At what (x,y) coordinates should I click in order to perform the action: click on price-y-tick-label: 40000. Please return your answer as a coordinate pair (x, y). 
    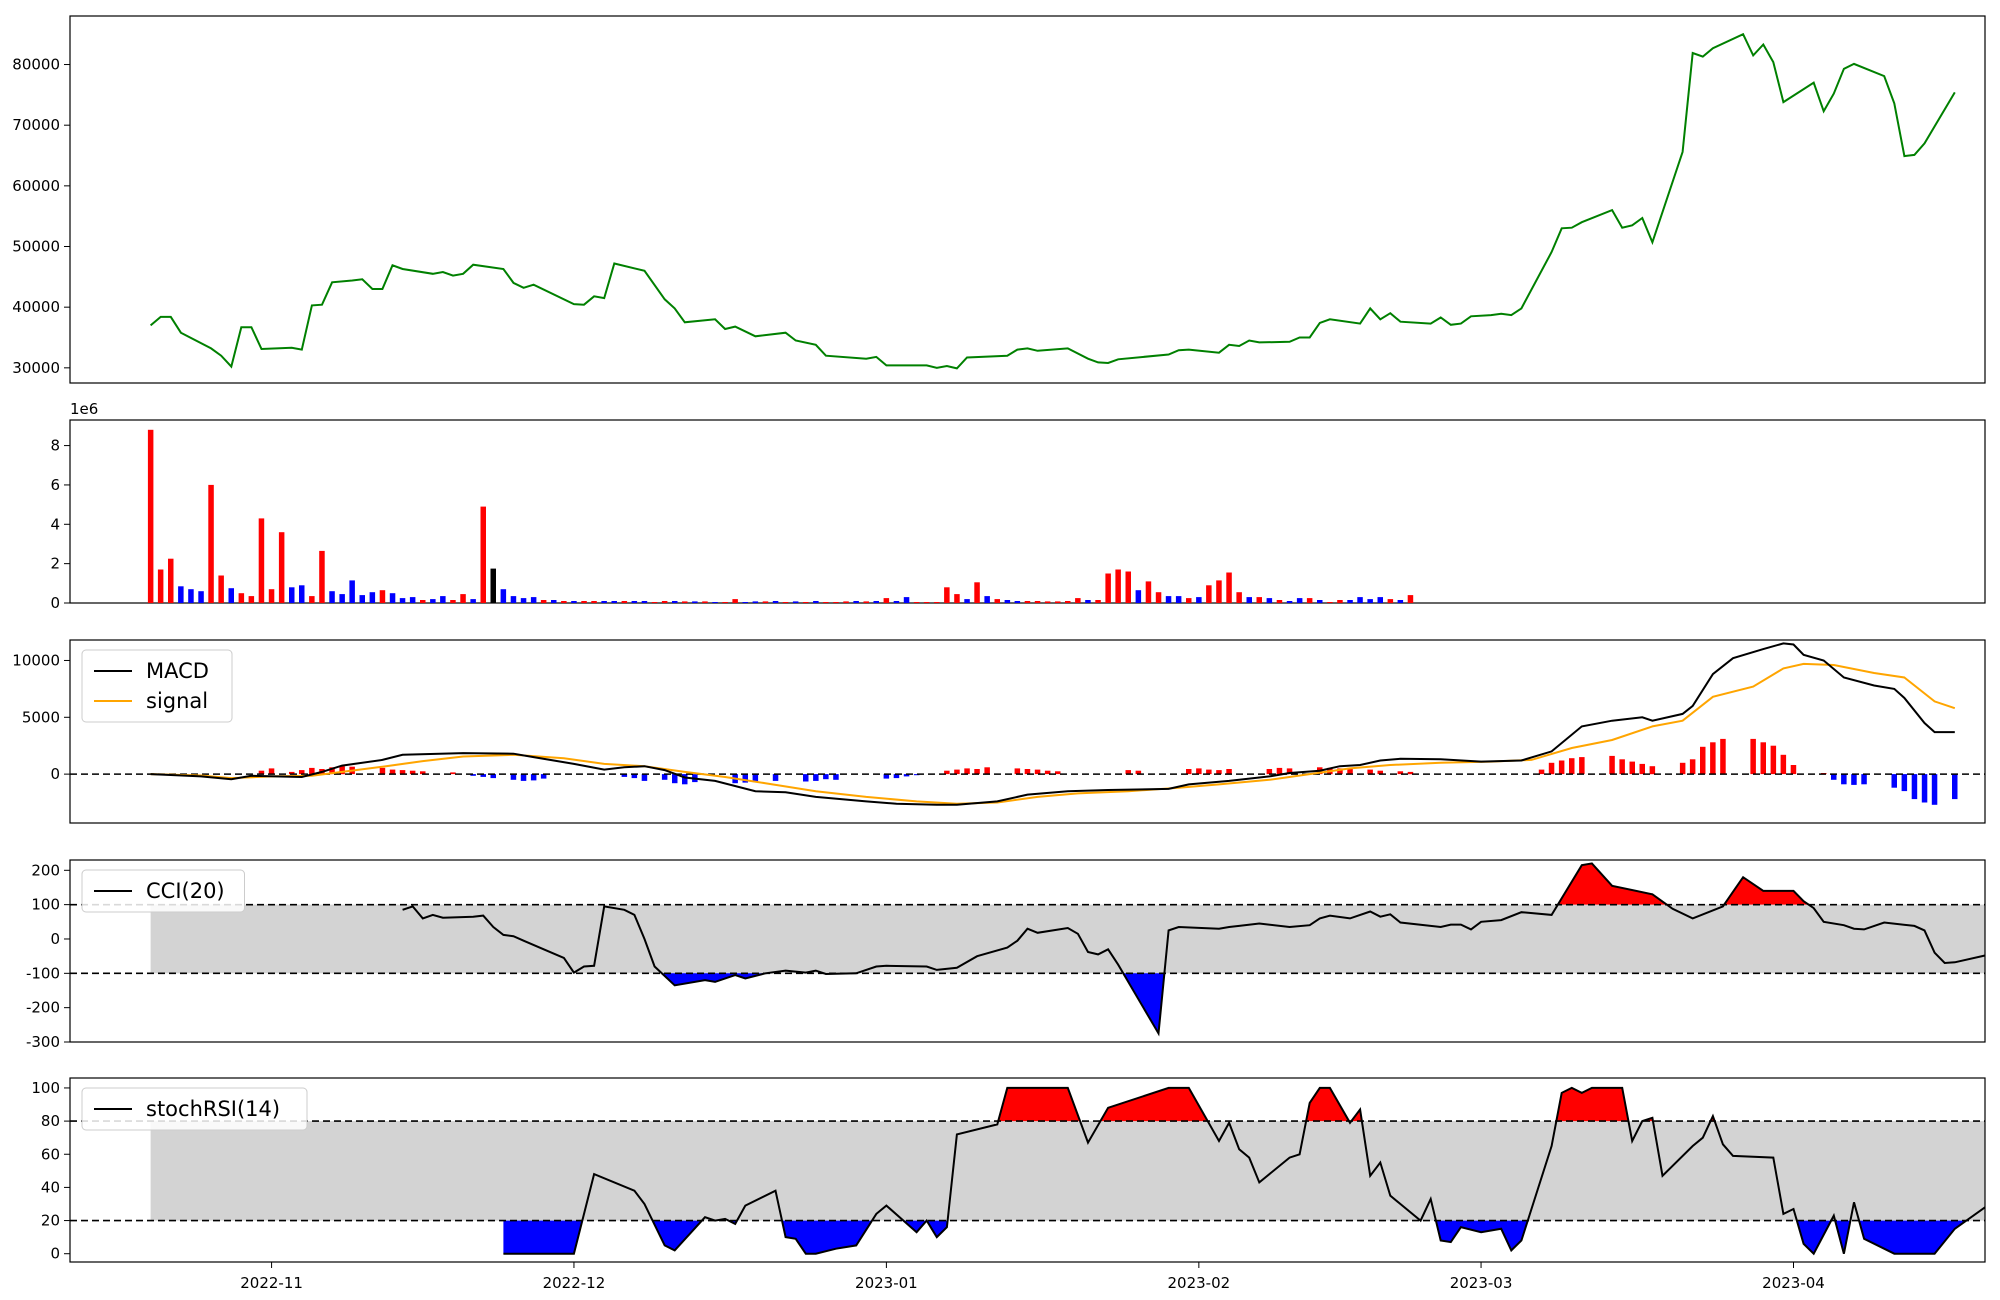
    Looking at the image, I should click on (36, 307).